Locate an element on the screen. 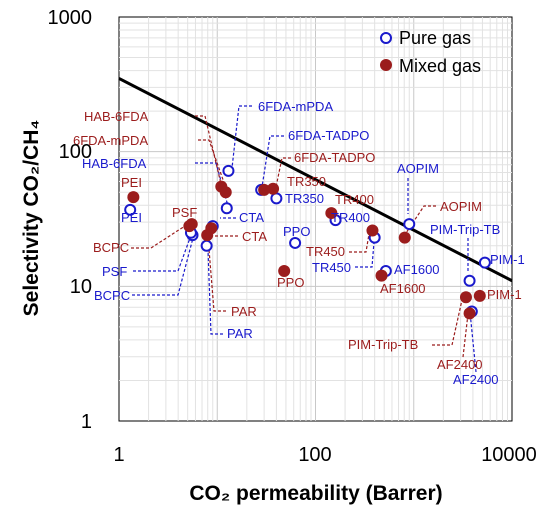 The width and height of the screenshot is (550, 516). pure-gas-point-label: CTA is located at coordinates (251, 217).